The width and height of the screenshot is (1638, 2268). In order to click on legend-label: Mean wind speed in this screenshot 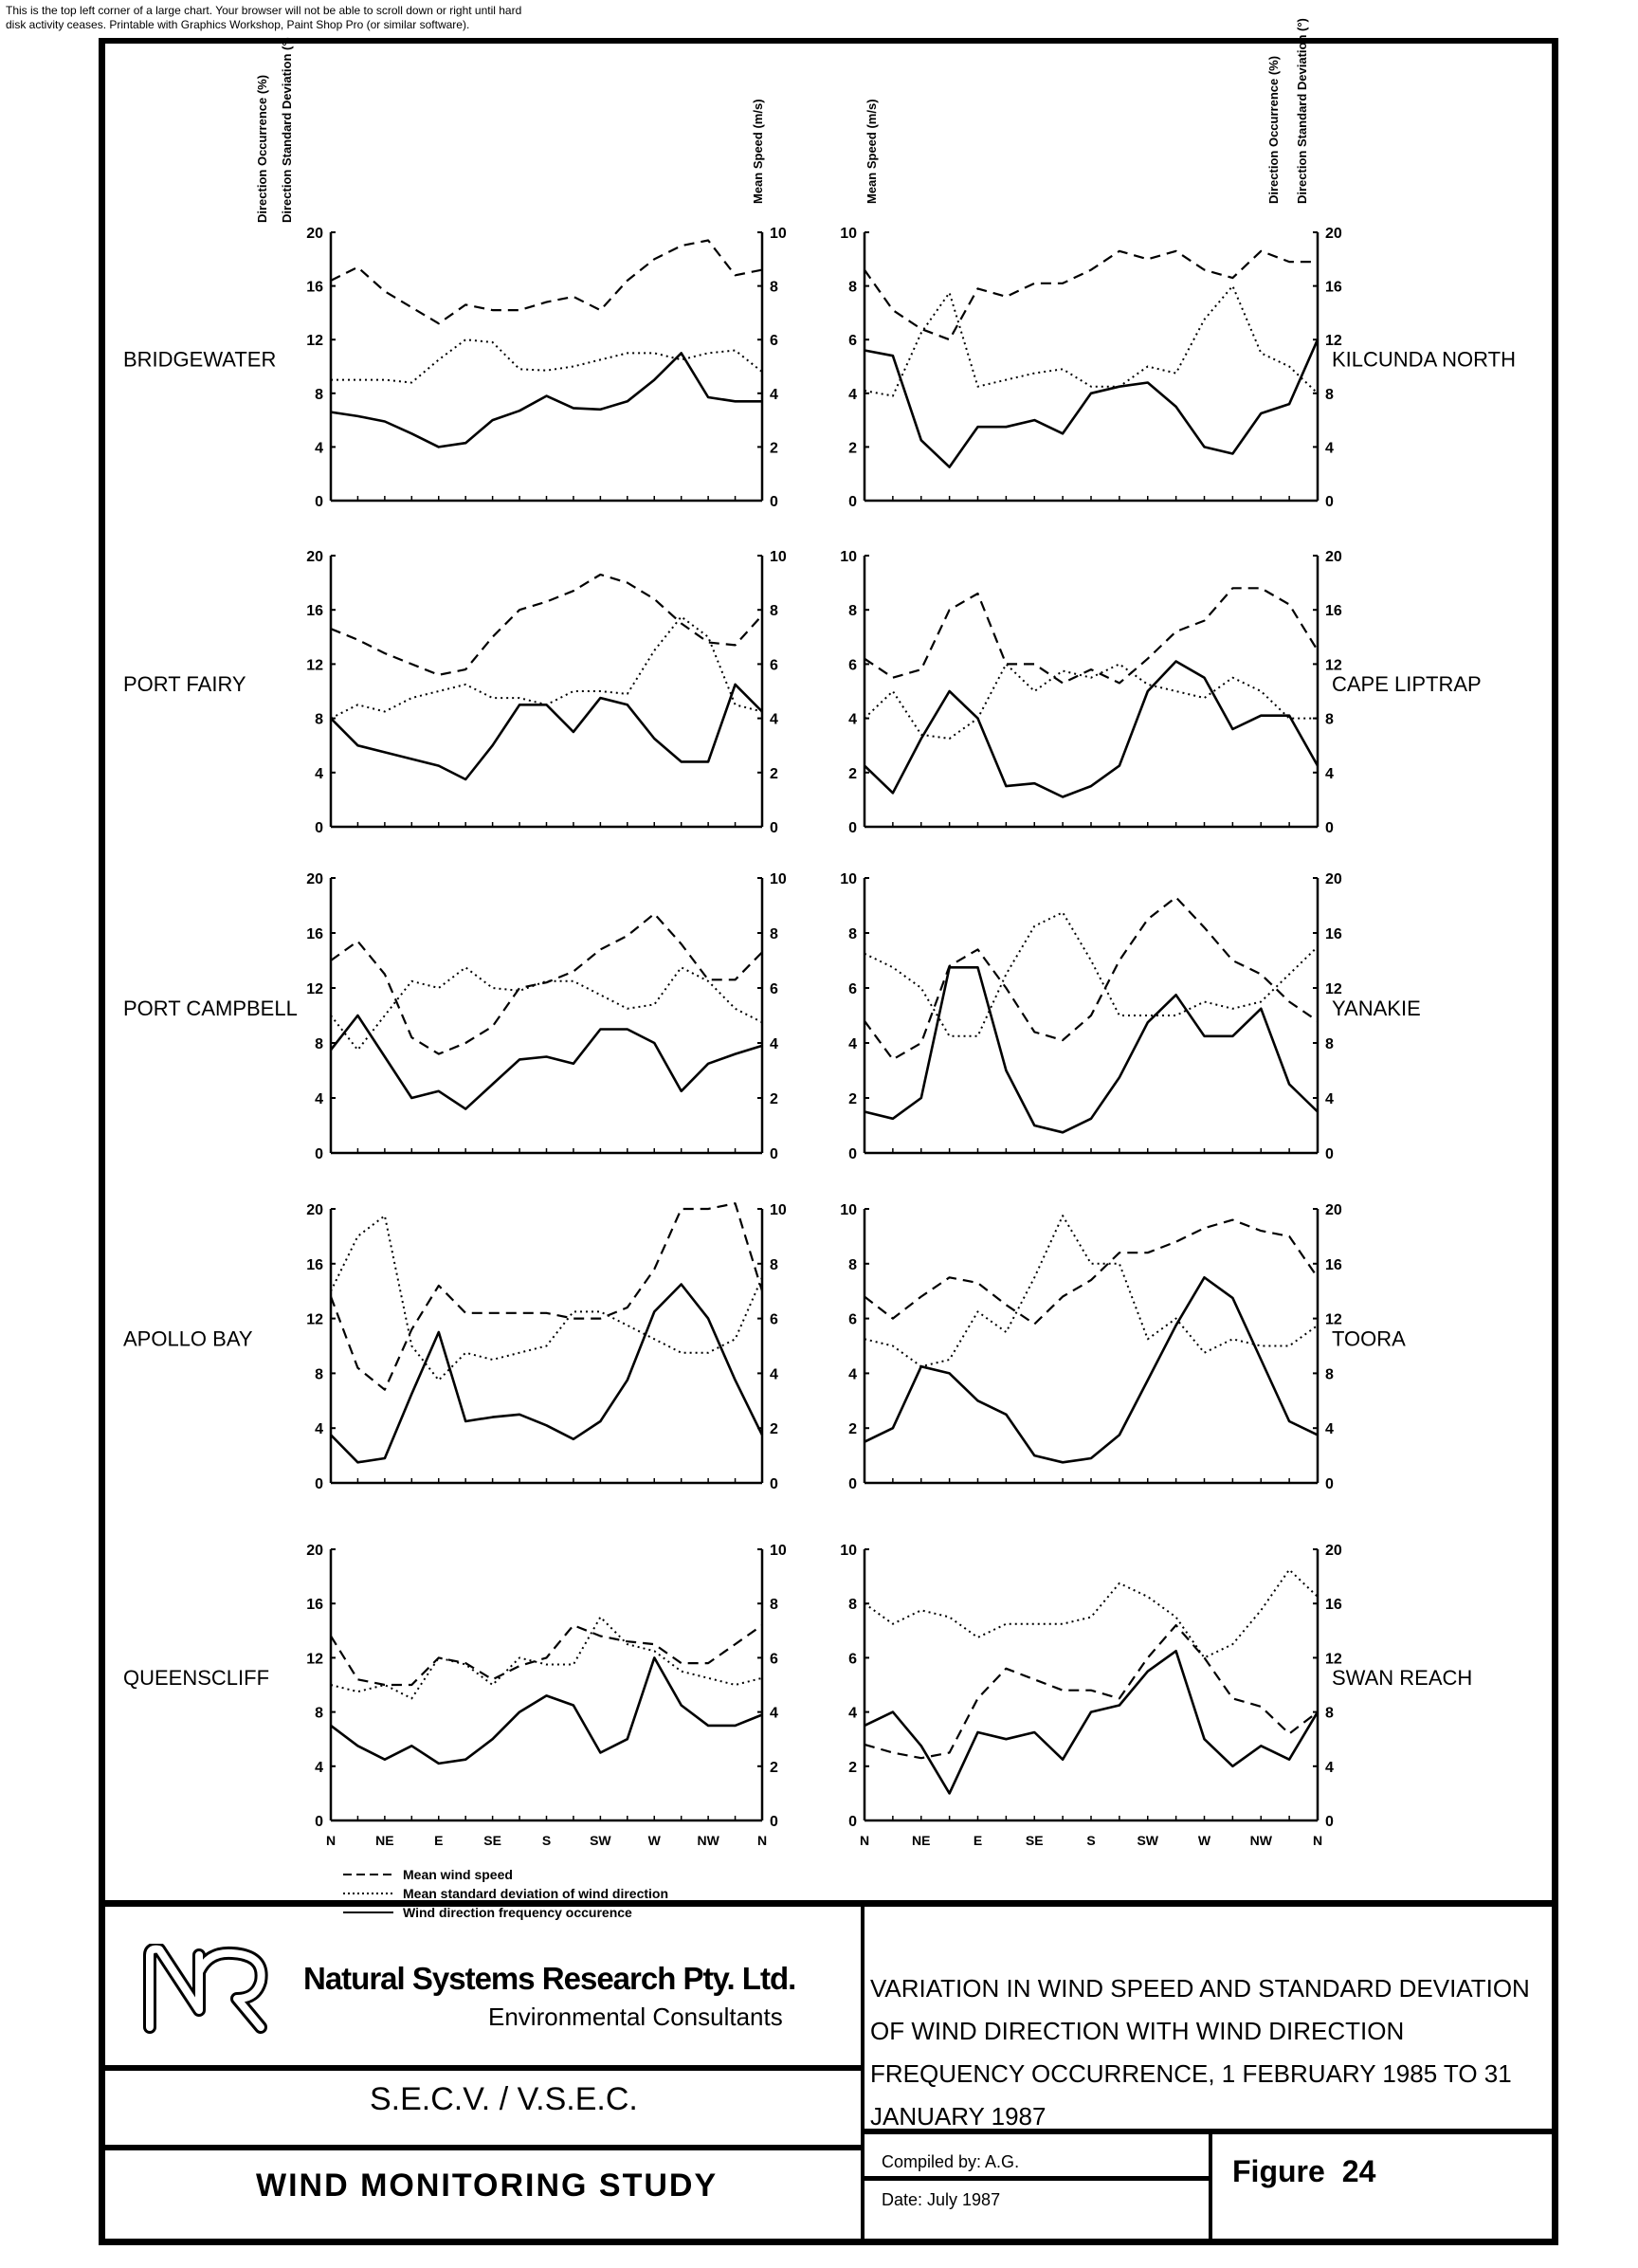, I will do `click(458, 1875)`.